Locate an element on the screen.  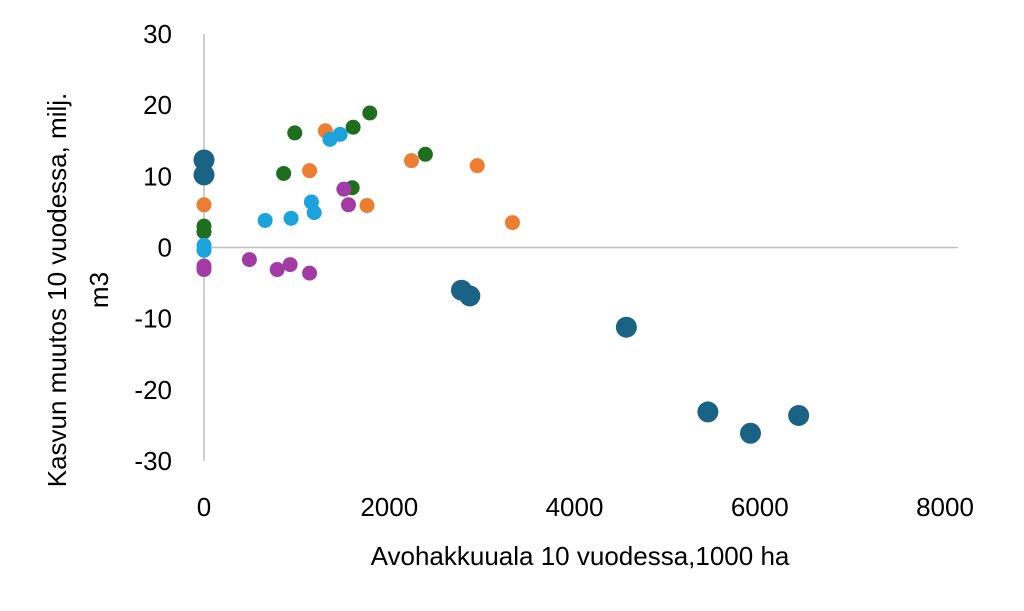
y-tick-label: 10 is located at coordinates (157, 176).